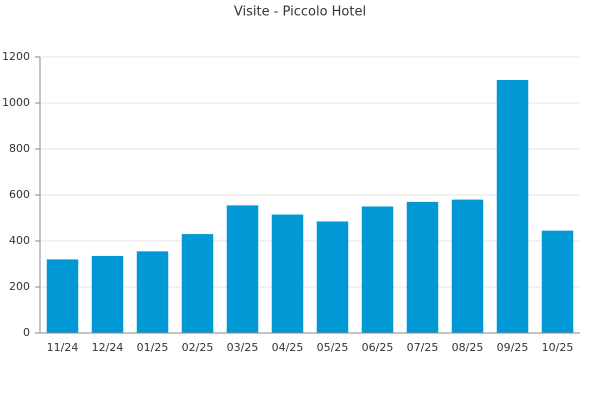  Describe the element at coordinates (108, 347) in the screenshot. I see `x-tick-label: 12/24` at that location.